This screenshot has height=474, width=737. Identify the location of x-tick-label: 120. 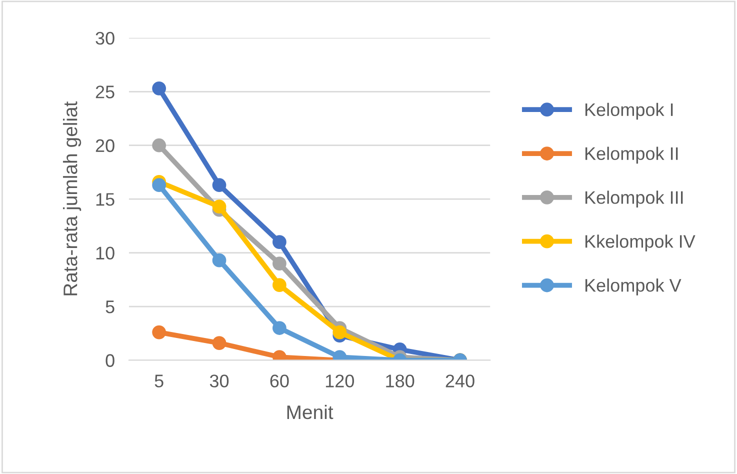
(340, 381).